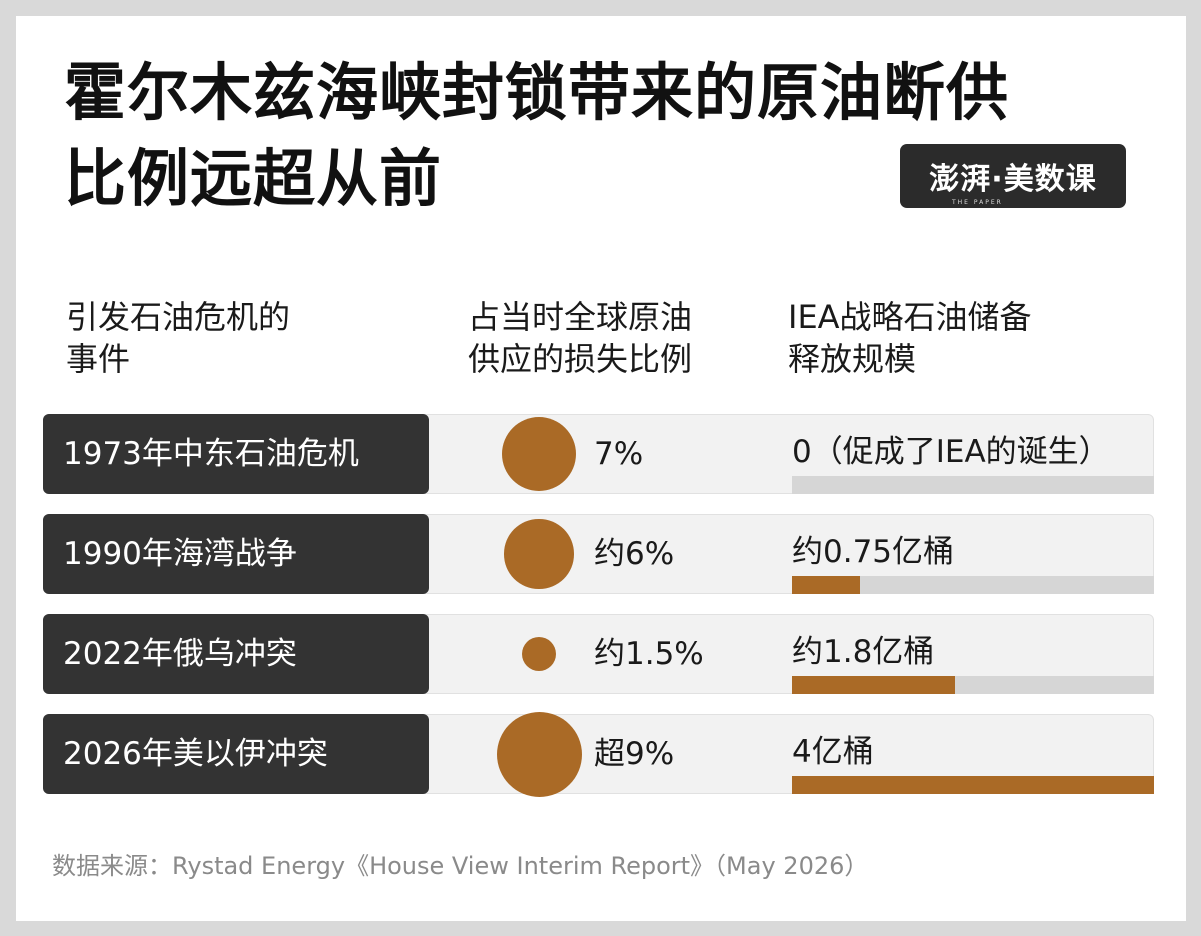 Image resolution: width=1201 pixels, height=936 pixels. Describe the element at coordinates (236, 554) in the screenshot. I see `event-label: 1990年海湾战争` at that location.